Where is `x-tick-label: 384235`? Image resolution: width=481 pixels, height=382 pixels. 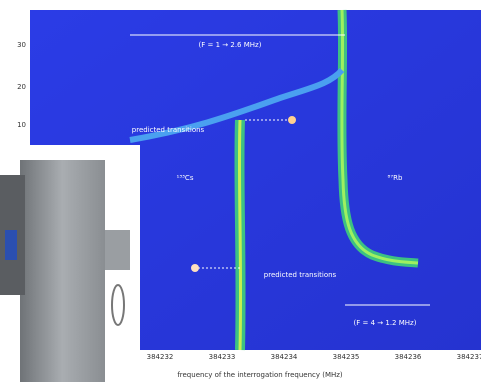 x-tick-label: 384235 is located at coordinates (346, 357).